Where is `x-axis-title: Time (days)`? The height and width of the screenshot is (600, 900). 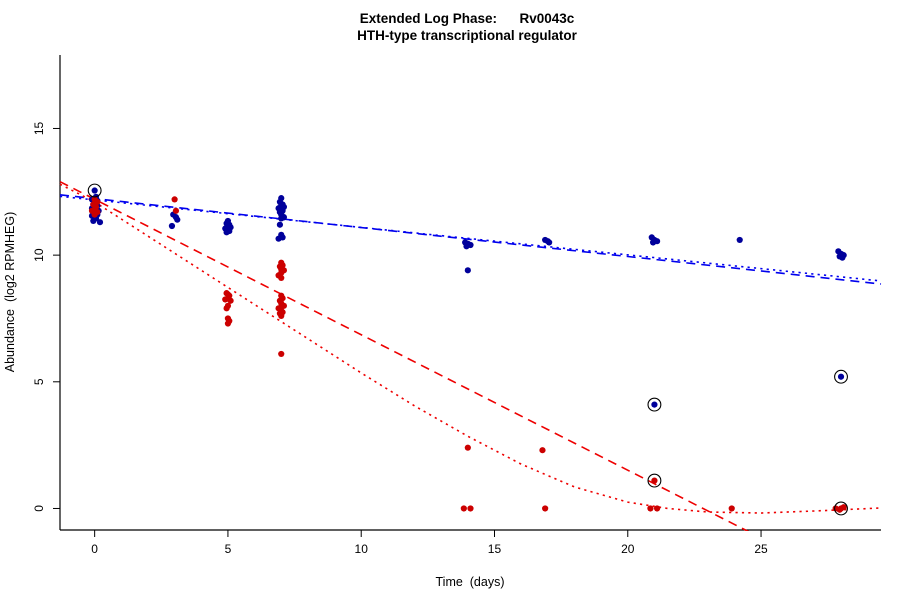 x-axis-title: Time (days) is located at coordinates (470, 582).